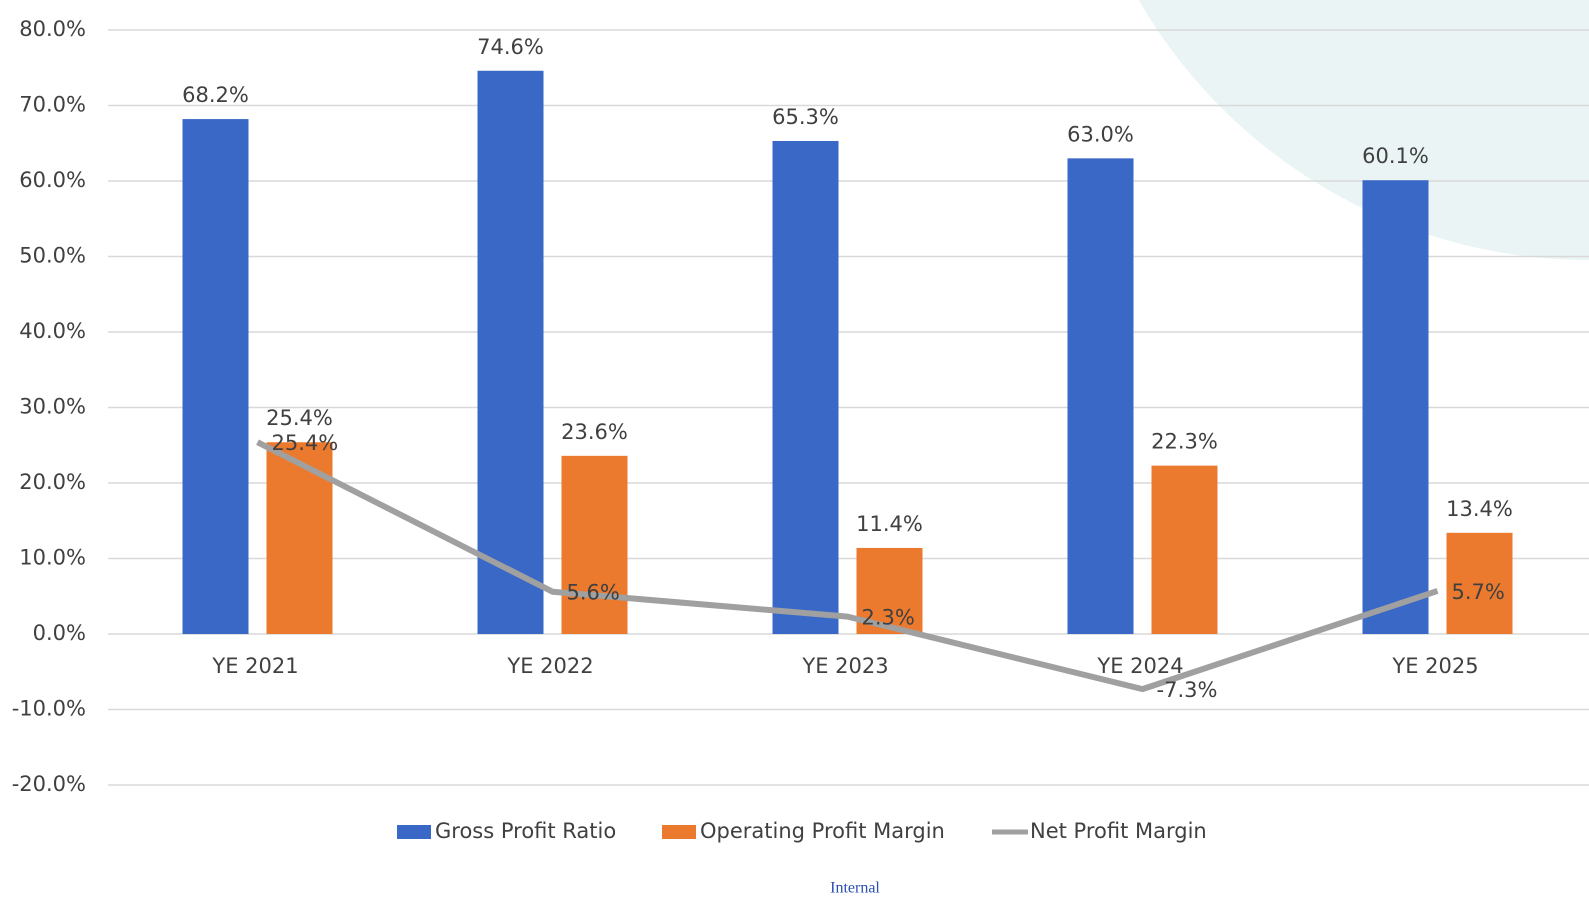  I want to click on y-tick-label: 30.0%, so click(52, 407).